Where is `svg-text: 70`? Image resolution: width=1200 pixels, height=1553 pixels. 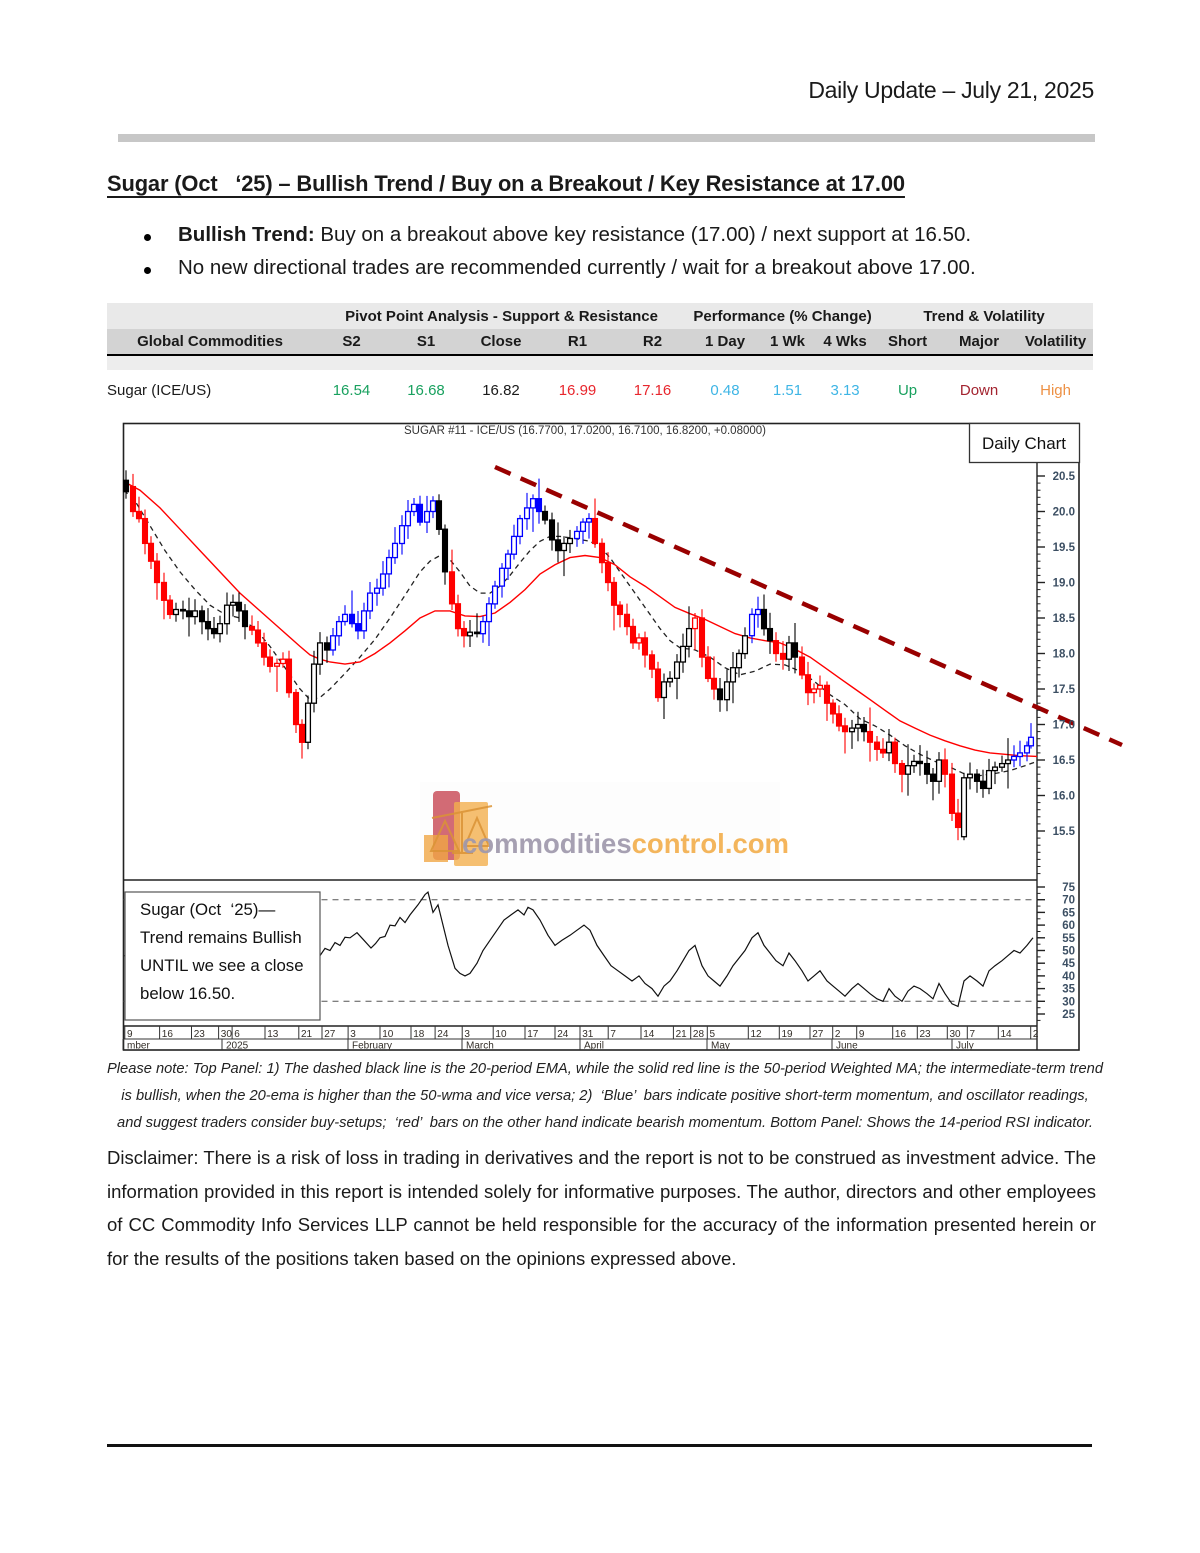
svg-text: 70 is located at coordinates (1068, 901).